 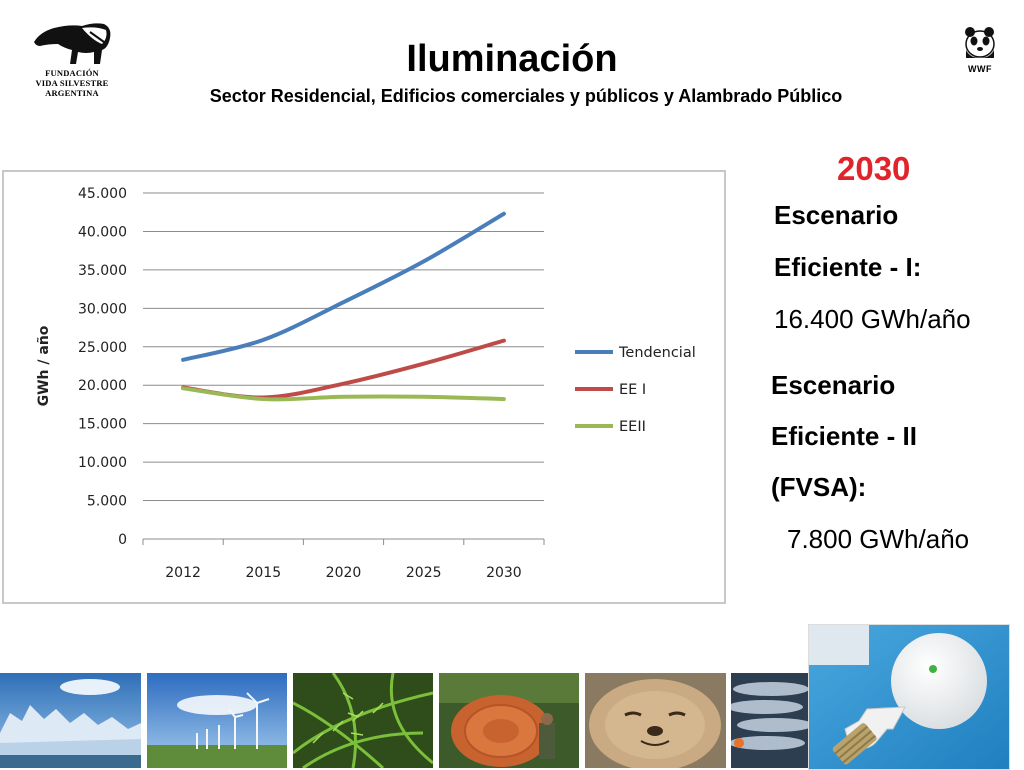 I want to click on scenario2-line2: Eficiente - II, so click(x=844, y=436).